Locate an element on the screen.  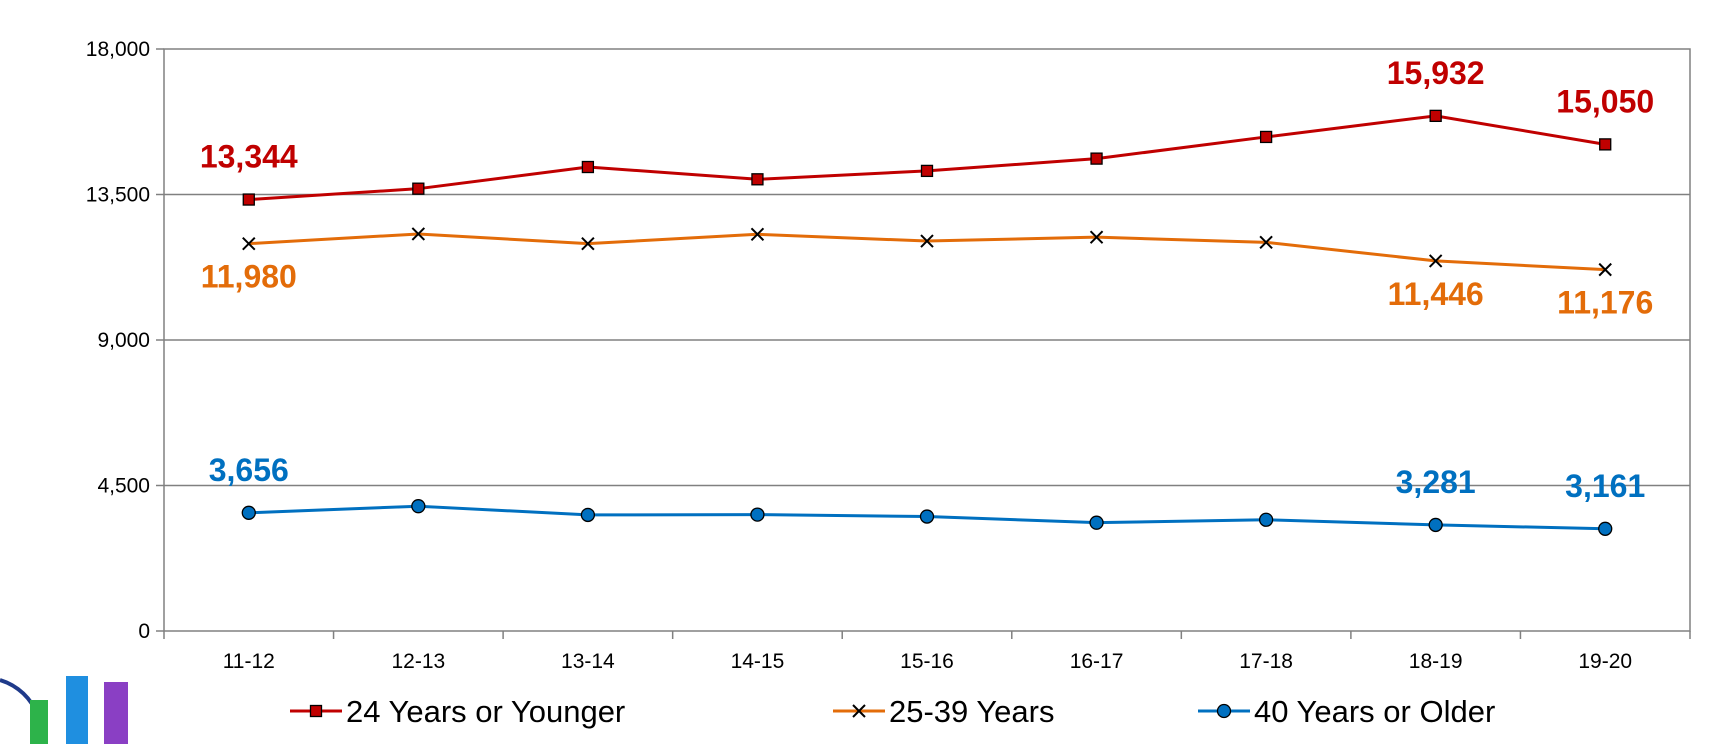
x-tick-label: 19-20 is located at coordinates (1605, 661).